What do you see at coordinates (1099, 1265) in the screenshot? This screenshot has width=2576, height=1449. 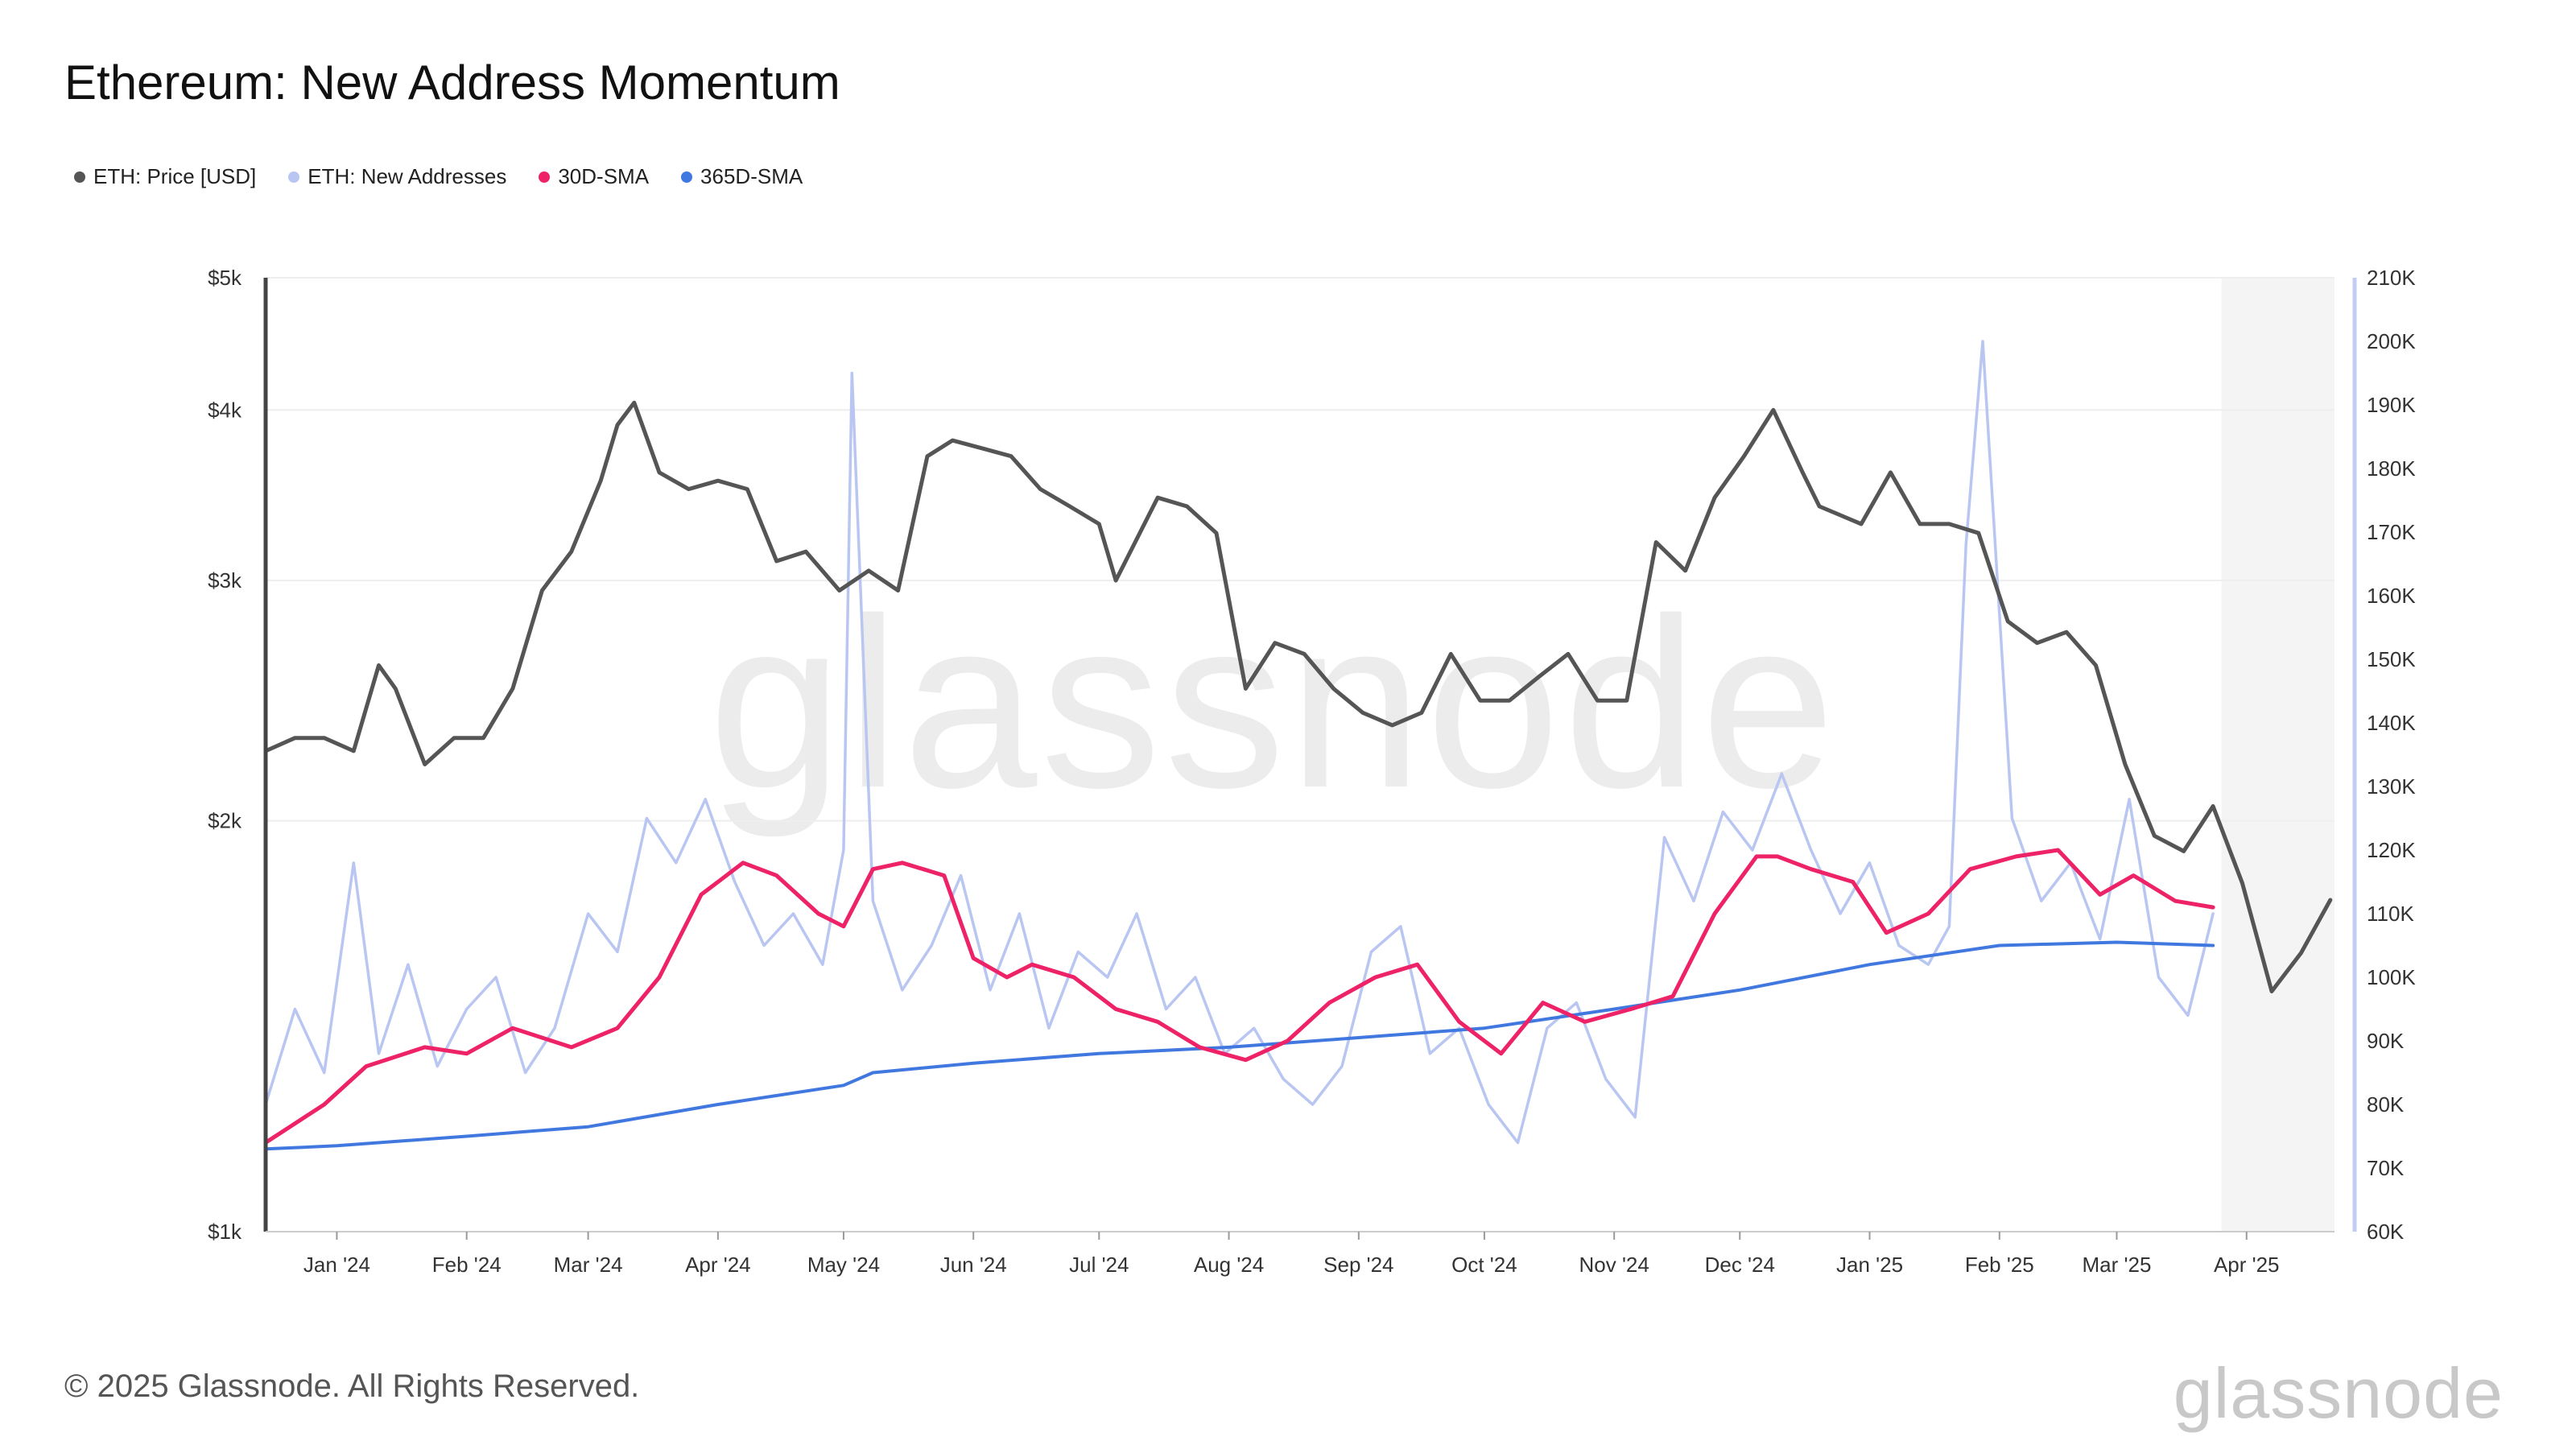 I see `x-tick-label: Jul '24` at bounding box center [1099, 1265].